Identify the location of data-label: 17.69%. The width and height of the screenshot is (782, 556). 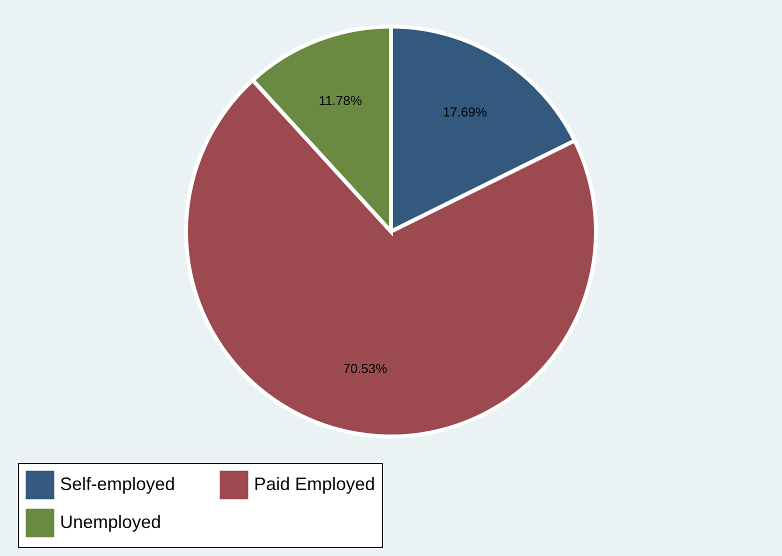
(465, 112).